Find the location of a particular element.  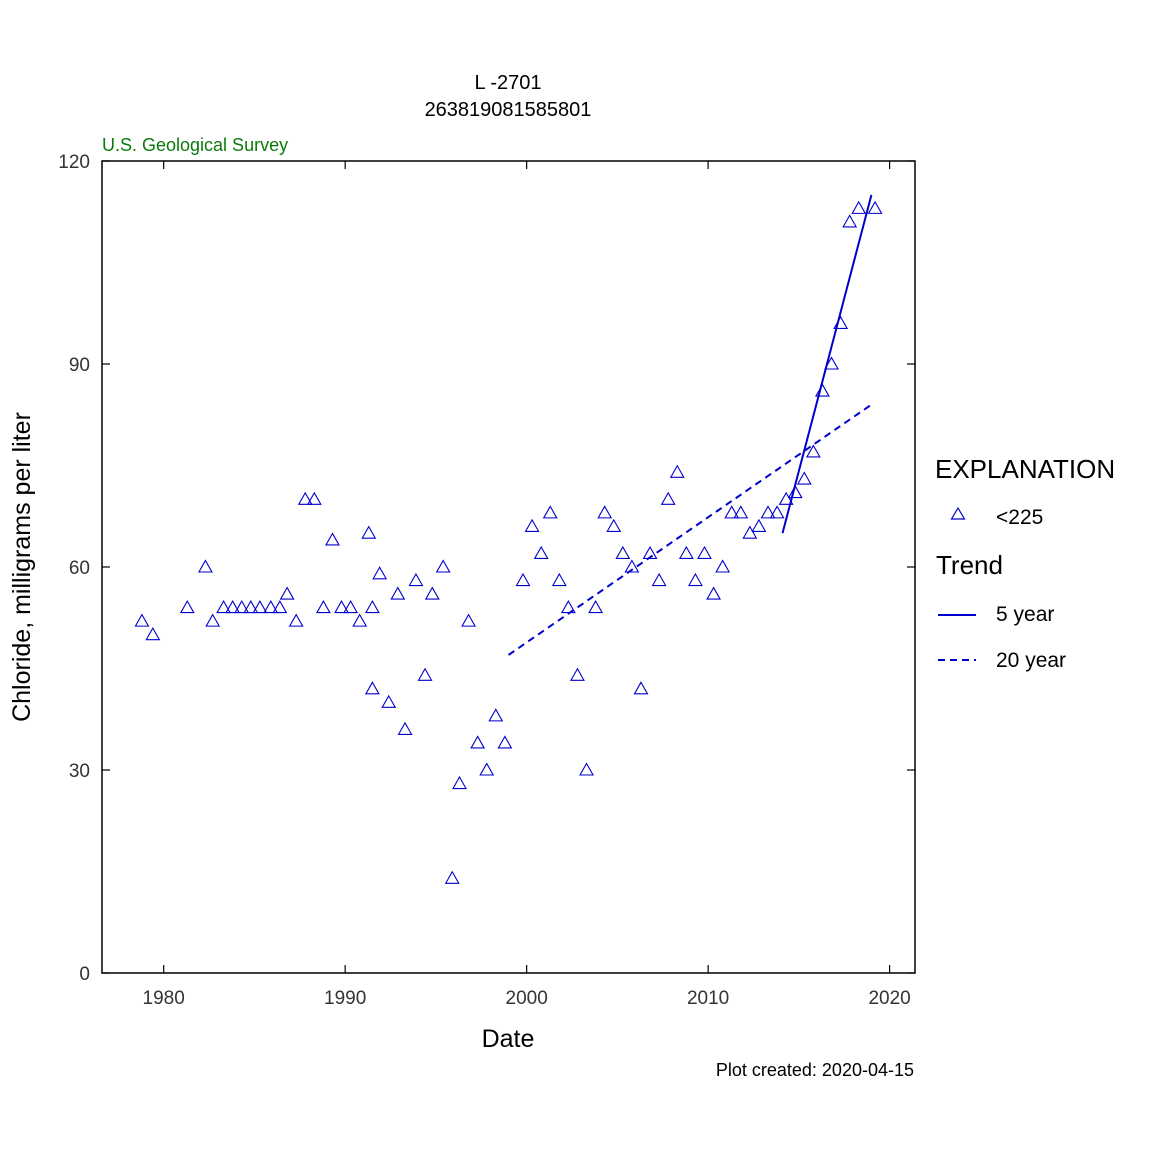

y-tick-label: 0 is located at coordinates (84, 974).